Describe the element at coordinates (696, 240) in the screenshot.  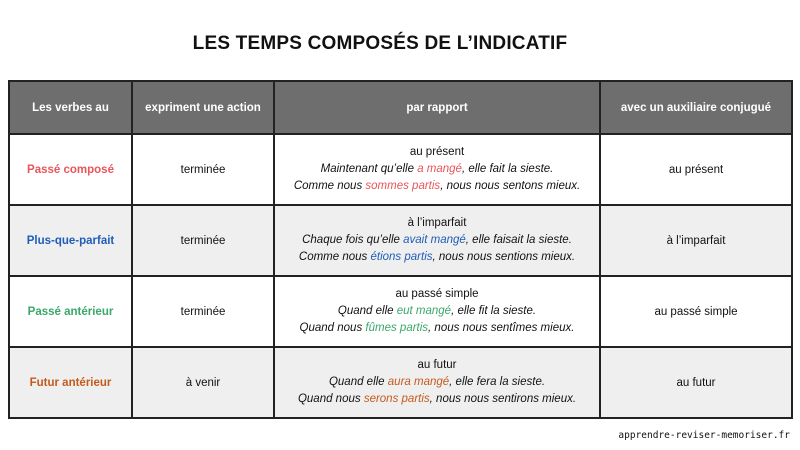
I see `auxiliary-cell: à l’imparfait` at that location.